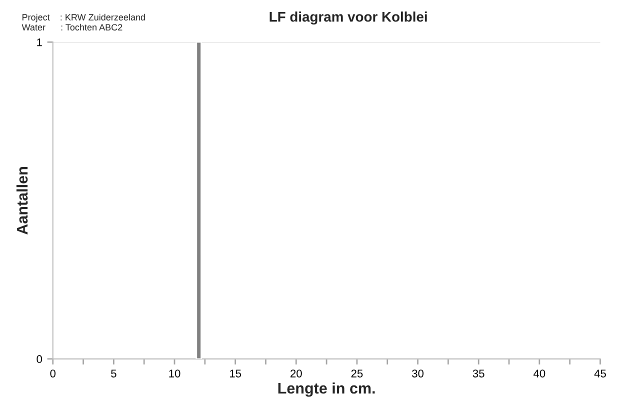 The image size is (622, 401). Describe the element at coordinates (418, 374) in the screenshot. I see `x-tick-label: 30` at that location.